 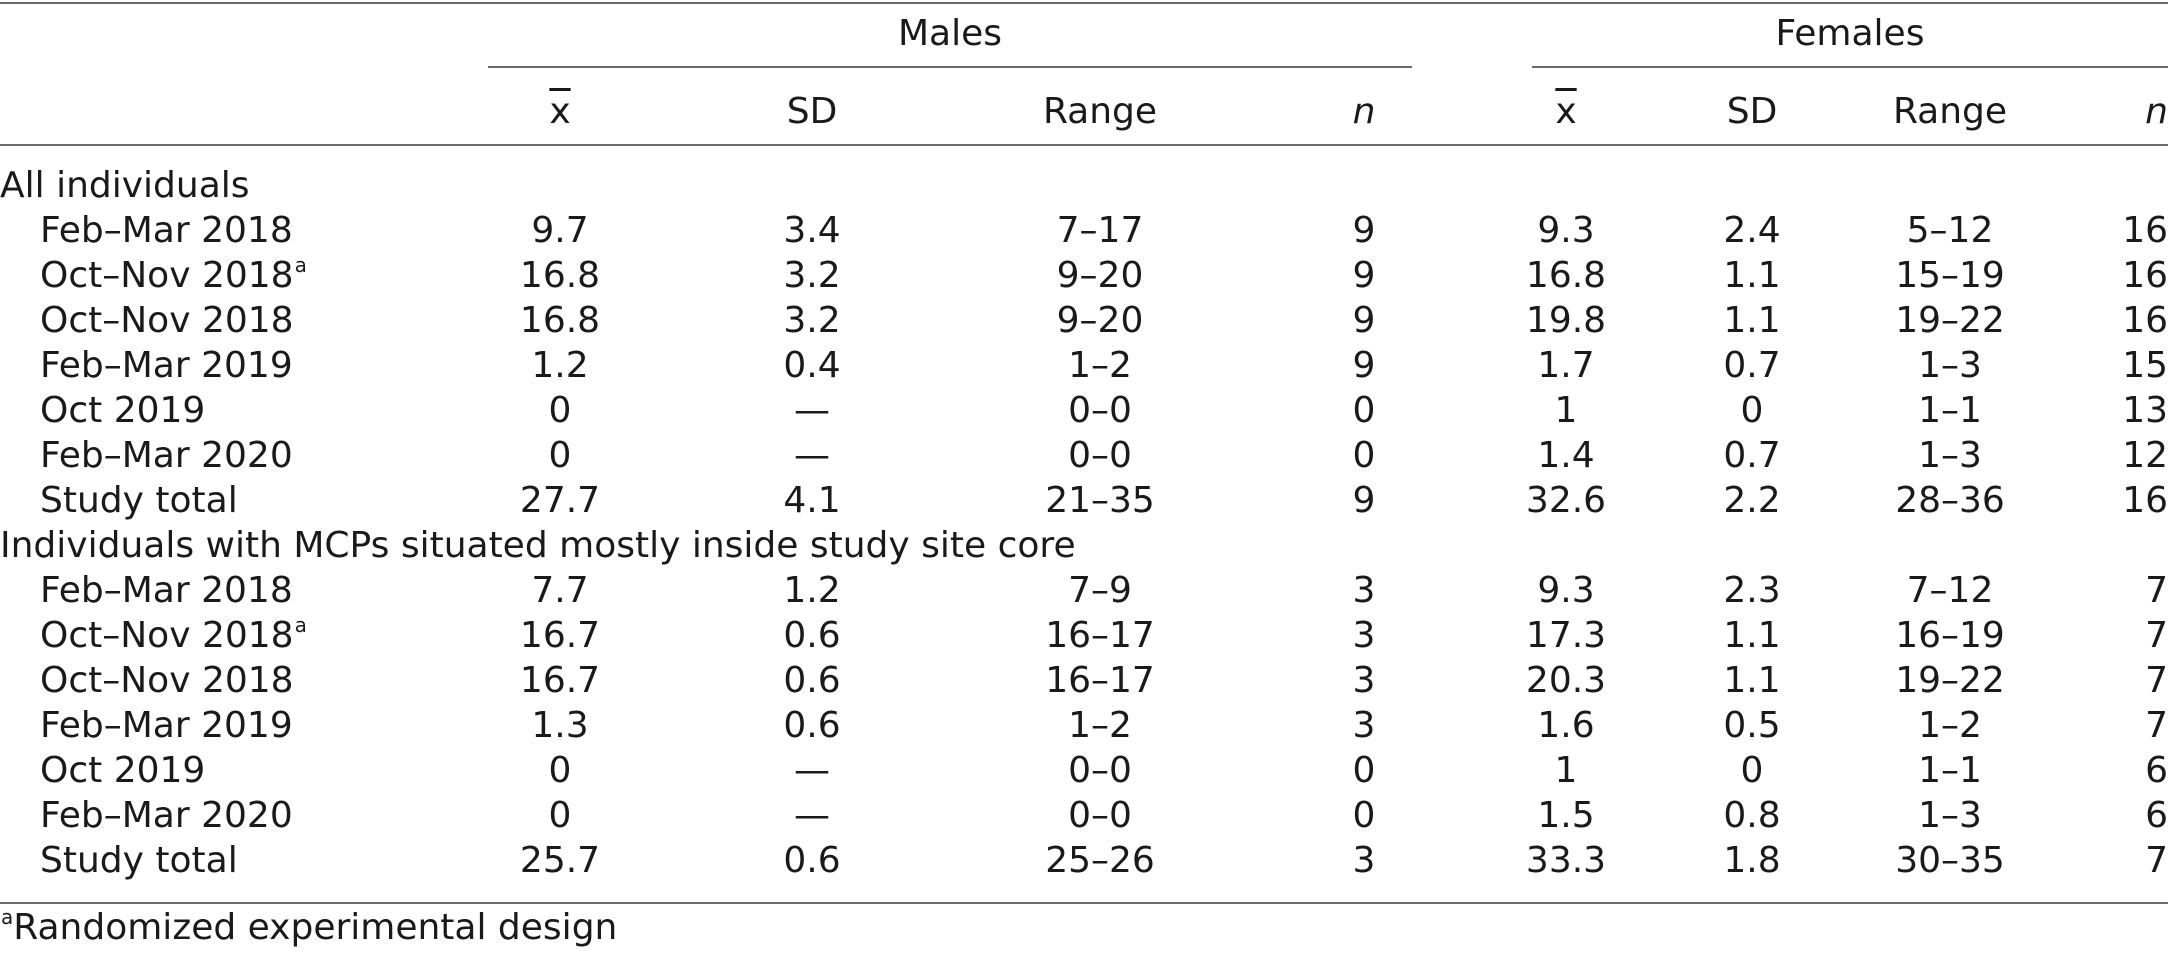 I want to click on males-range-cell: 1–2, so click(x=1100, y=725).